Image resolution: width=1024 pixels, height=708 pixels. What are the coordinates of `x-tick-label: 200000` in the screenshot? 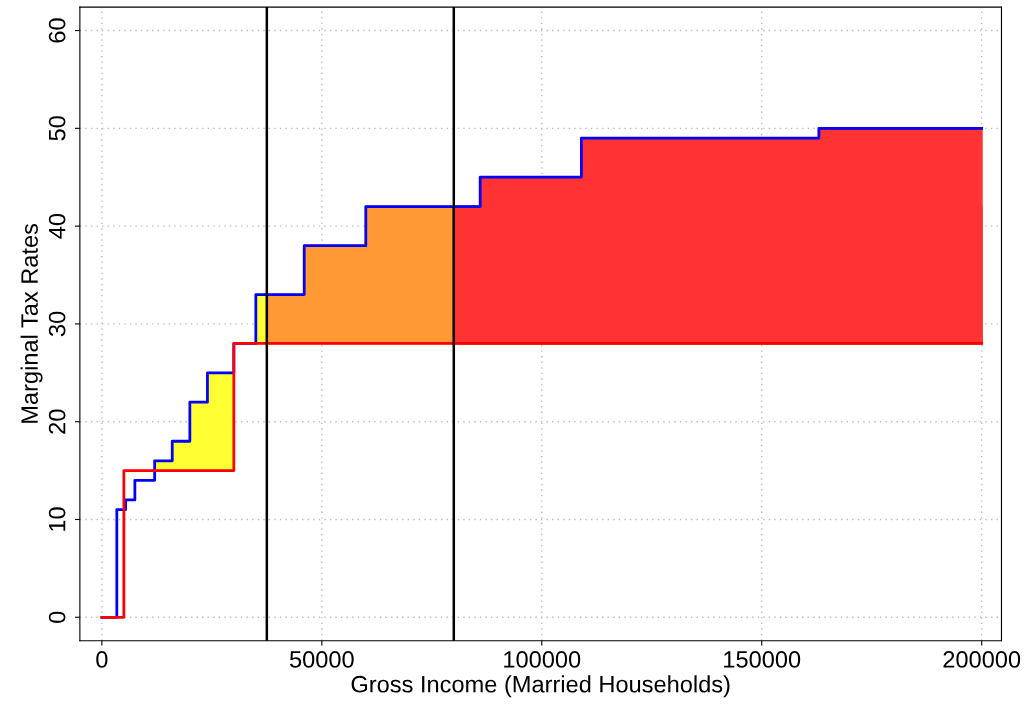 It's located at (982, 659).